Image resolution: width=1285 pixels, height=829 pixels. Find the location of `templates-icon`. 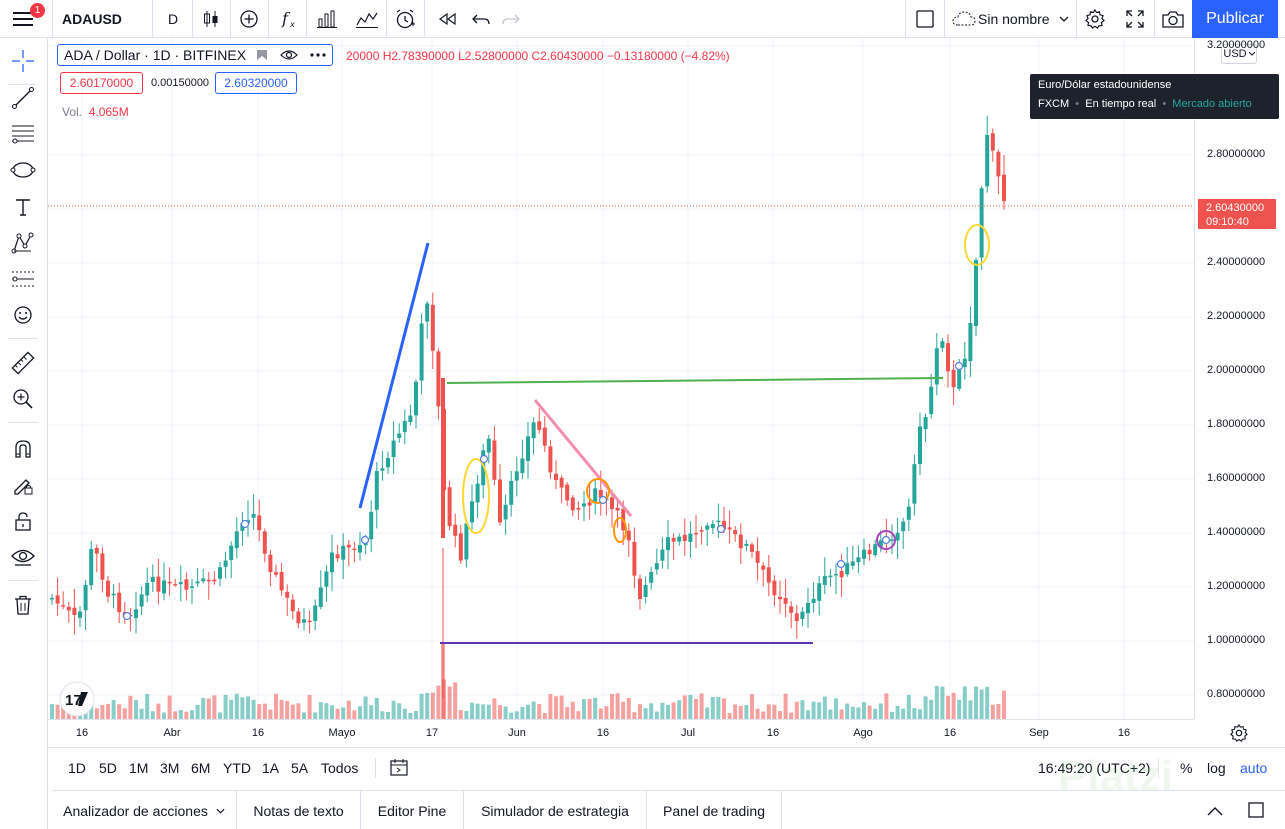

templates-icon is located at coordinates (367, 19).